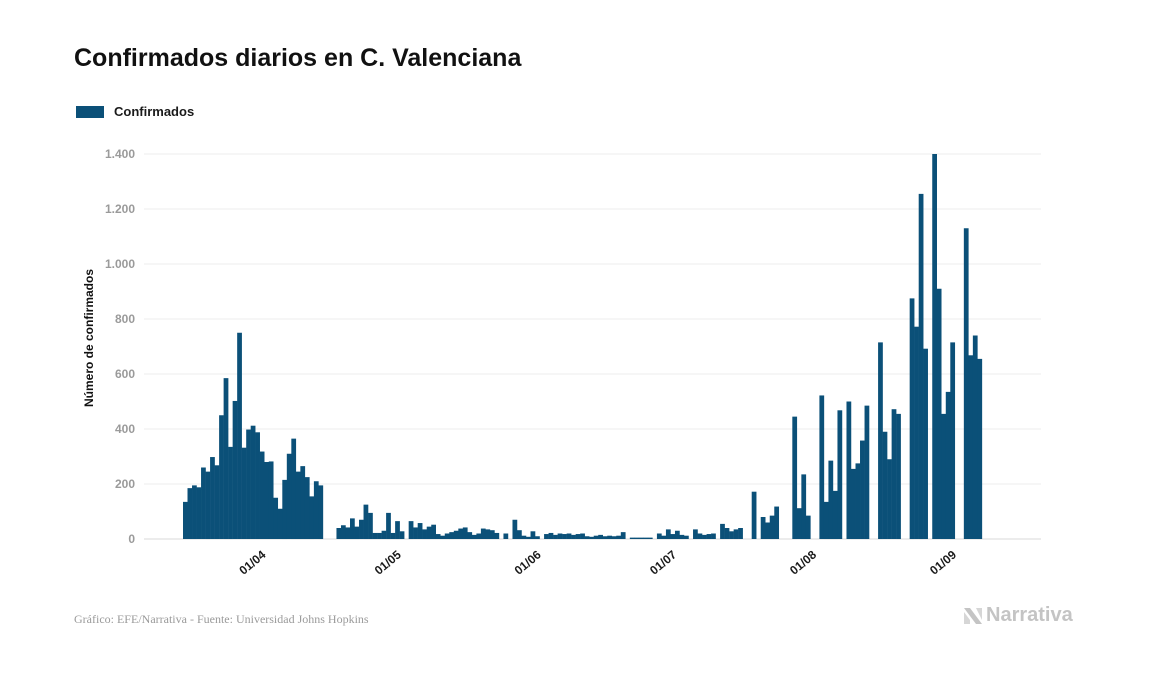 The image size is (1157, 674). Describe the element at coordinates (120, 346) in the screenshot. I see `y-axis-tick-labels: 0 200 400 600 800 1.000 1.200 1.400` at that location.